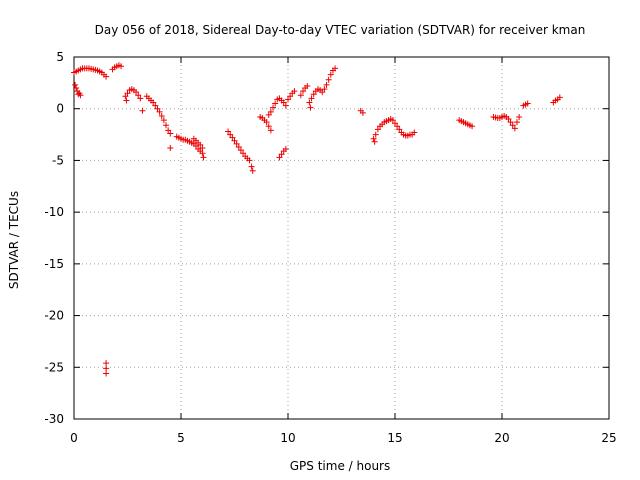 The width and height of the screenshot is (640, 480). I want to click on y-tick-labels: -30 -25 -20 -15 -10 -5 0 5, so click(54, 238).